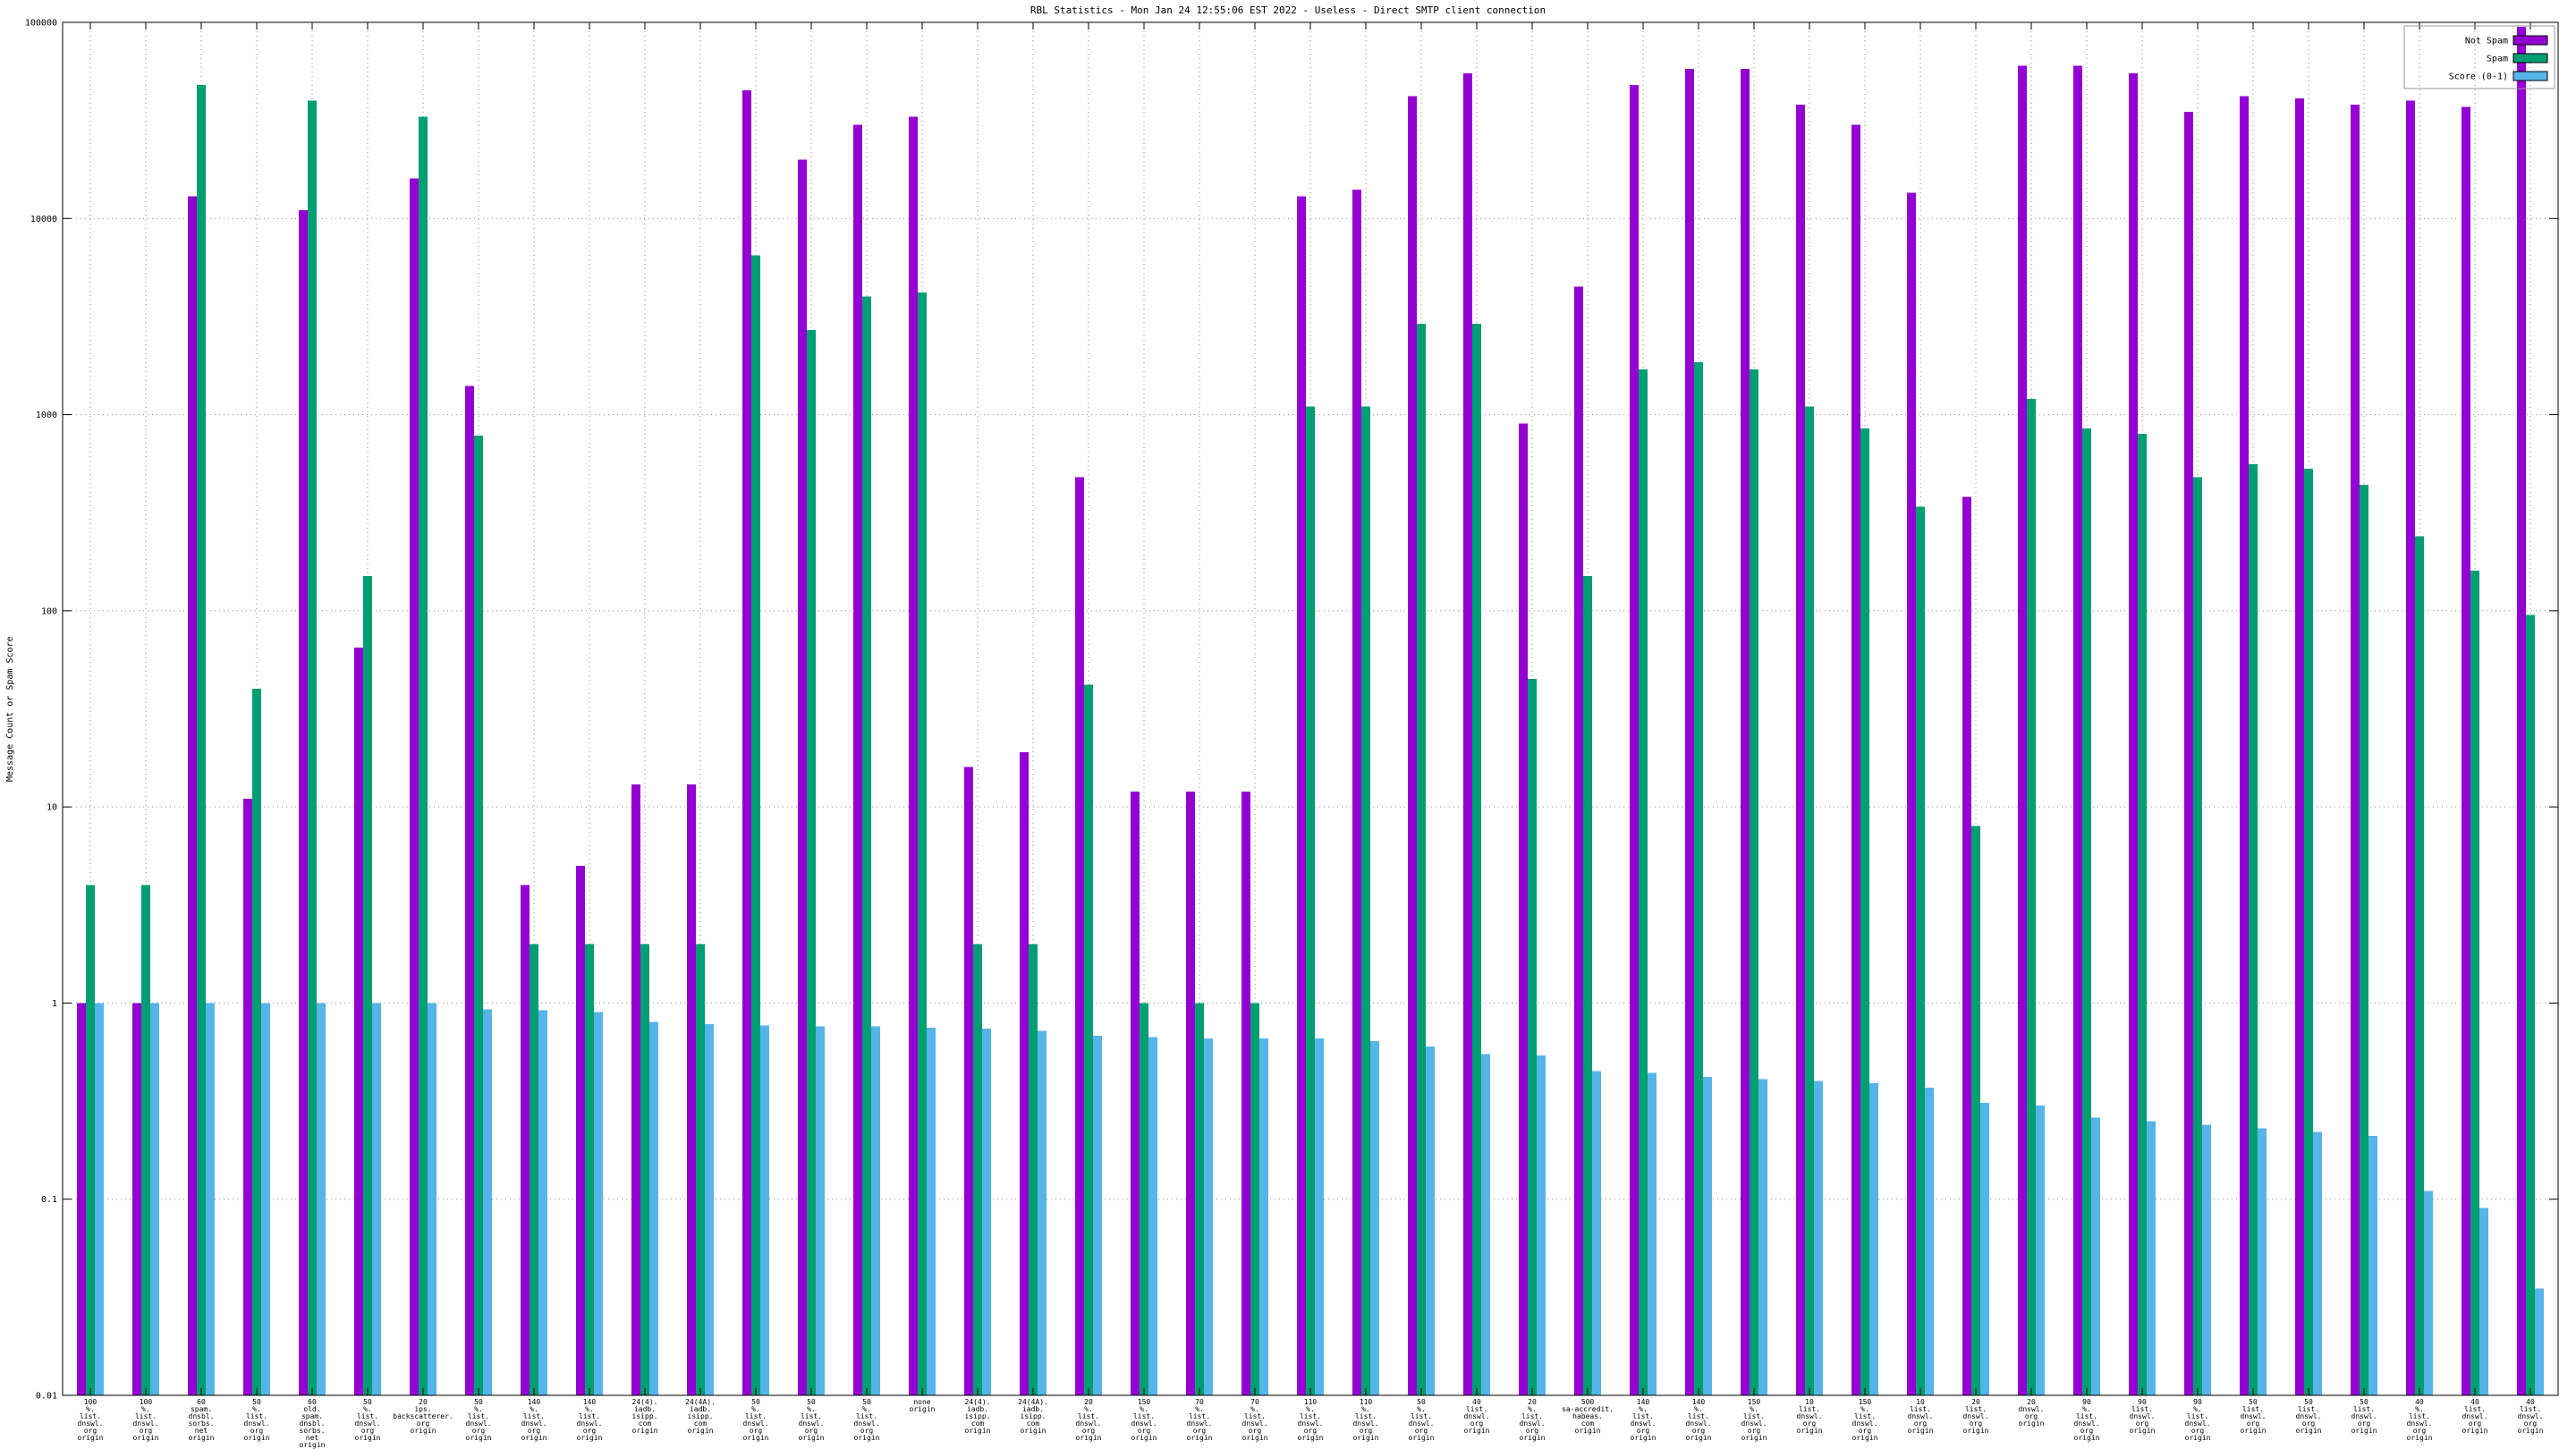  Describe the element at coordinates (43, 220) in the screenshot. I see `y-tick-label: 10000` at that location.